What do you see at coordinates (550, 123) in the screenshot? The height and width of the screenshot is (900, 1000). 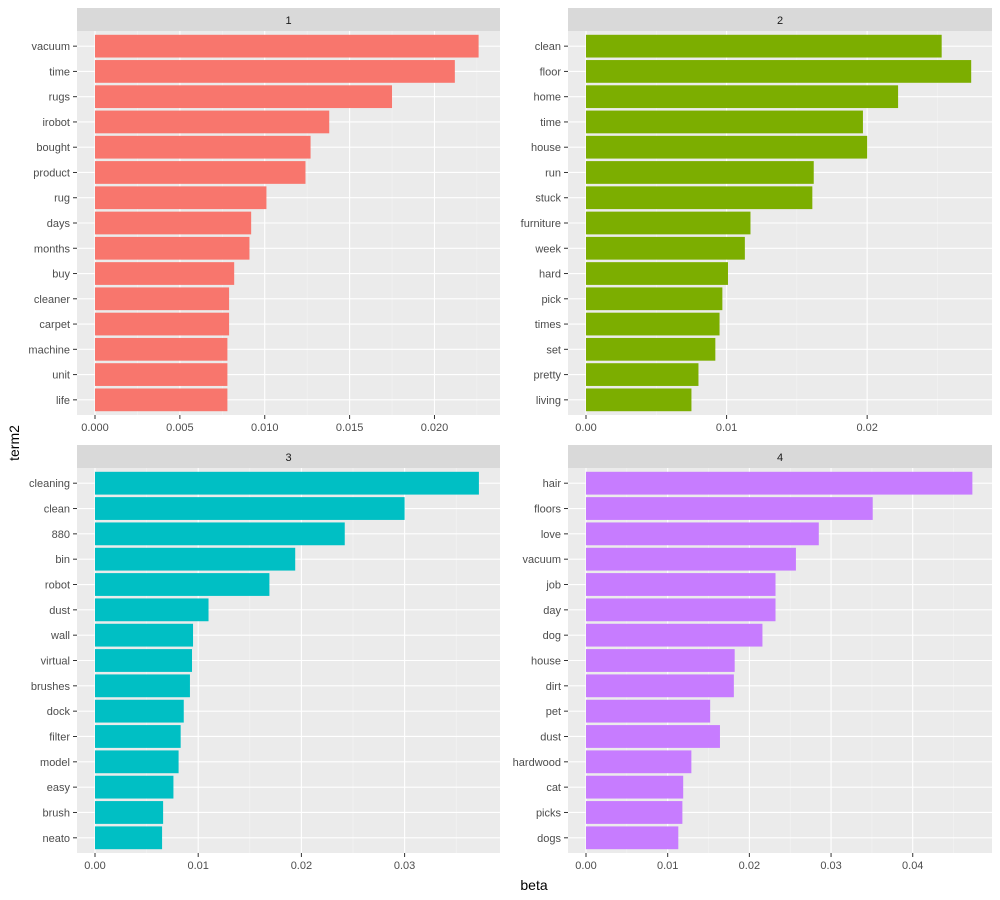 I see `y-tick-label: time` at bounding box center [550, 123].